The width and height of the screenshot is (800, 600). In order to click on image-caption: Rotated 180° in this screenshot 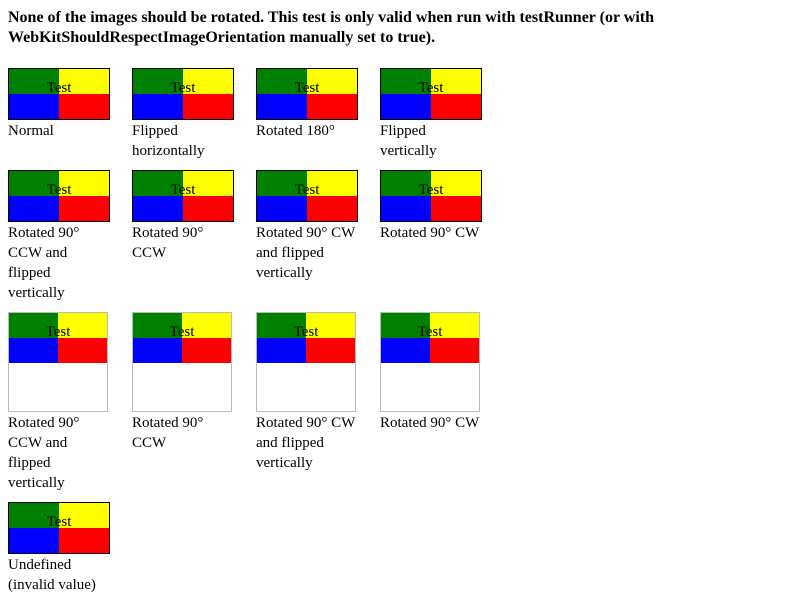, I will do `click(295, 131)`.